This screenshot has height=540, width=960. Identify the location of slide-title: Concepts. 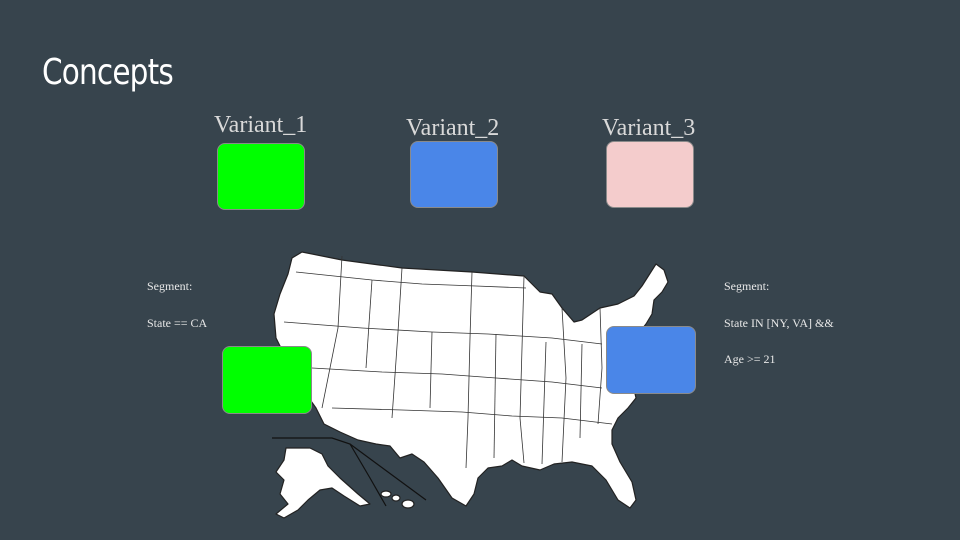
(108, 72).